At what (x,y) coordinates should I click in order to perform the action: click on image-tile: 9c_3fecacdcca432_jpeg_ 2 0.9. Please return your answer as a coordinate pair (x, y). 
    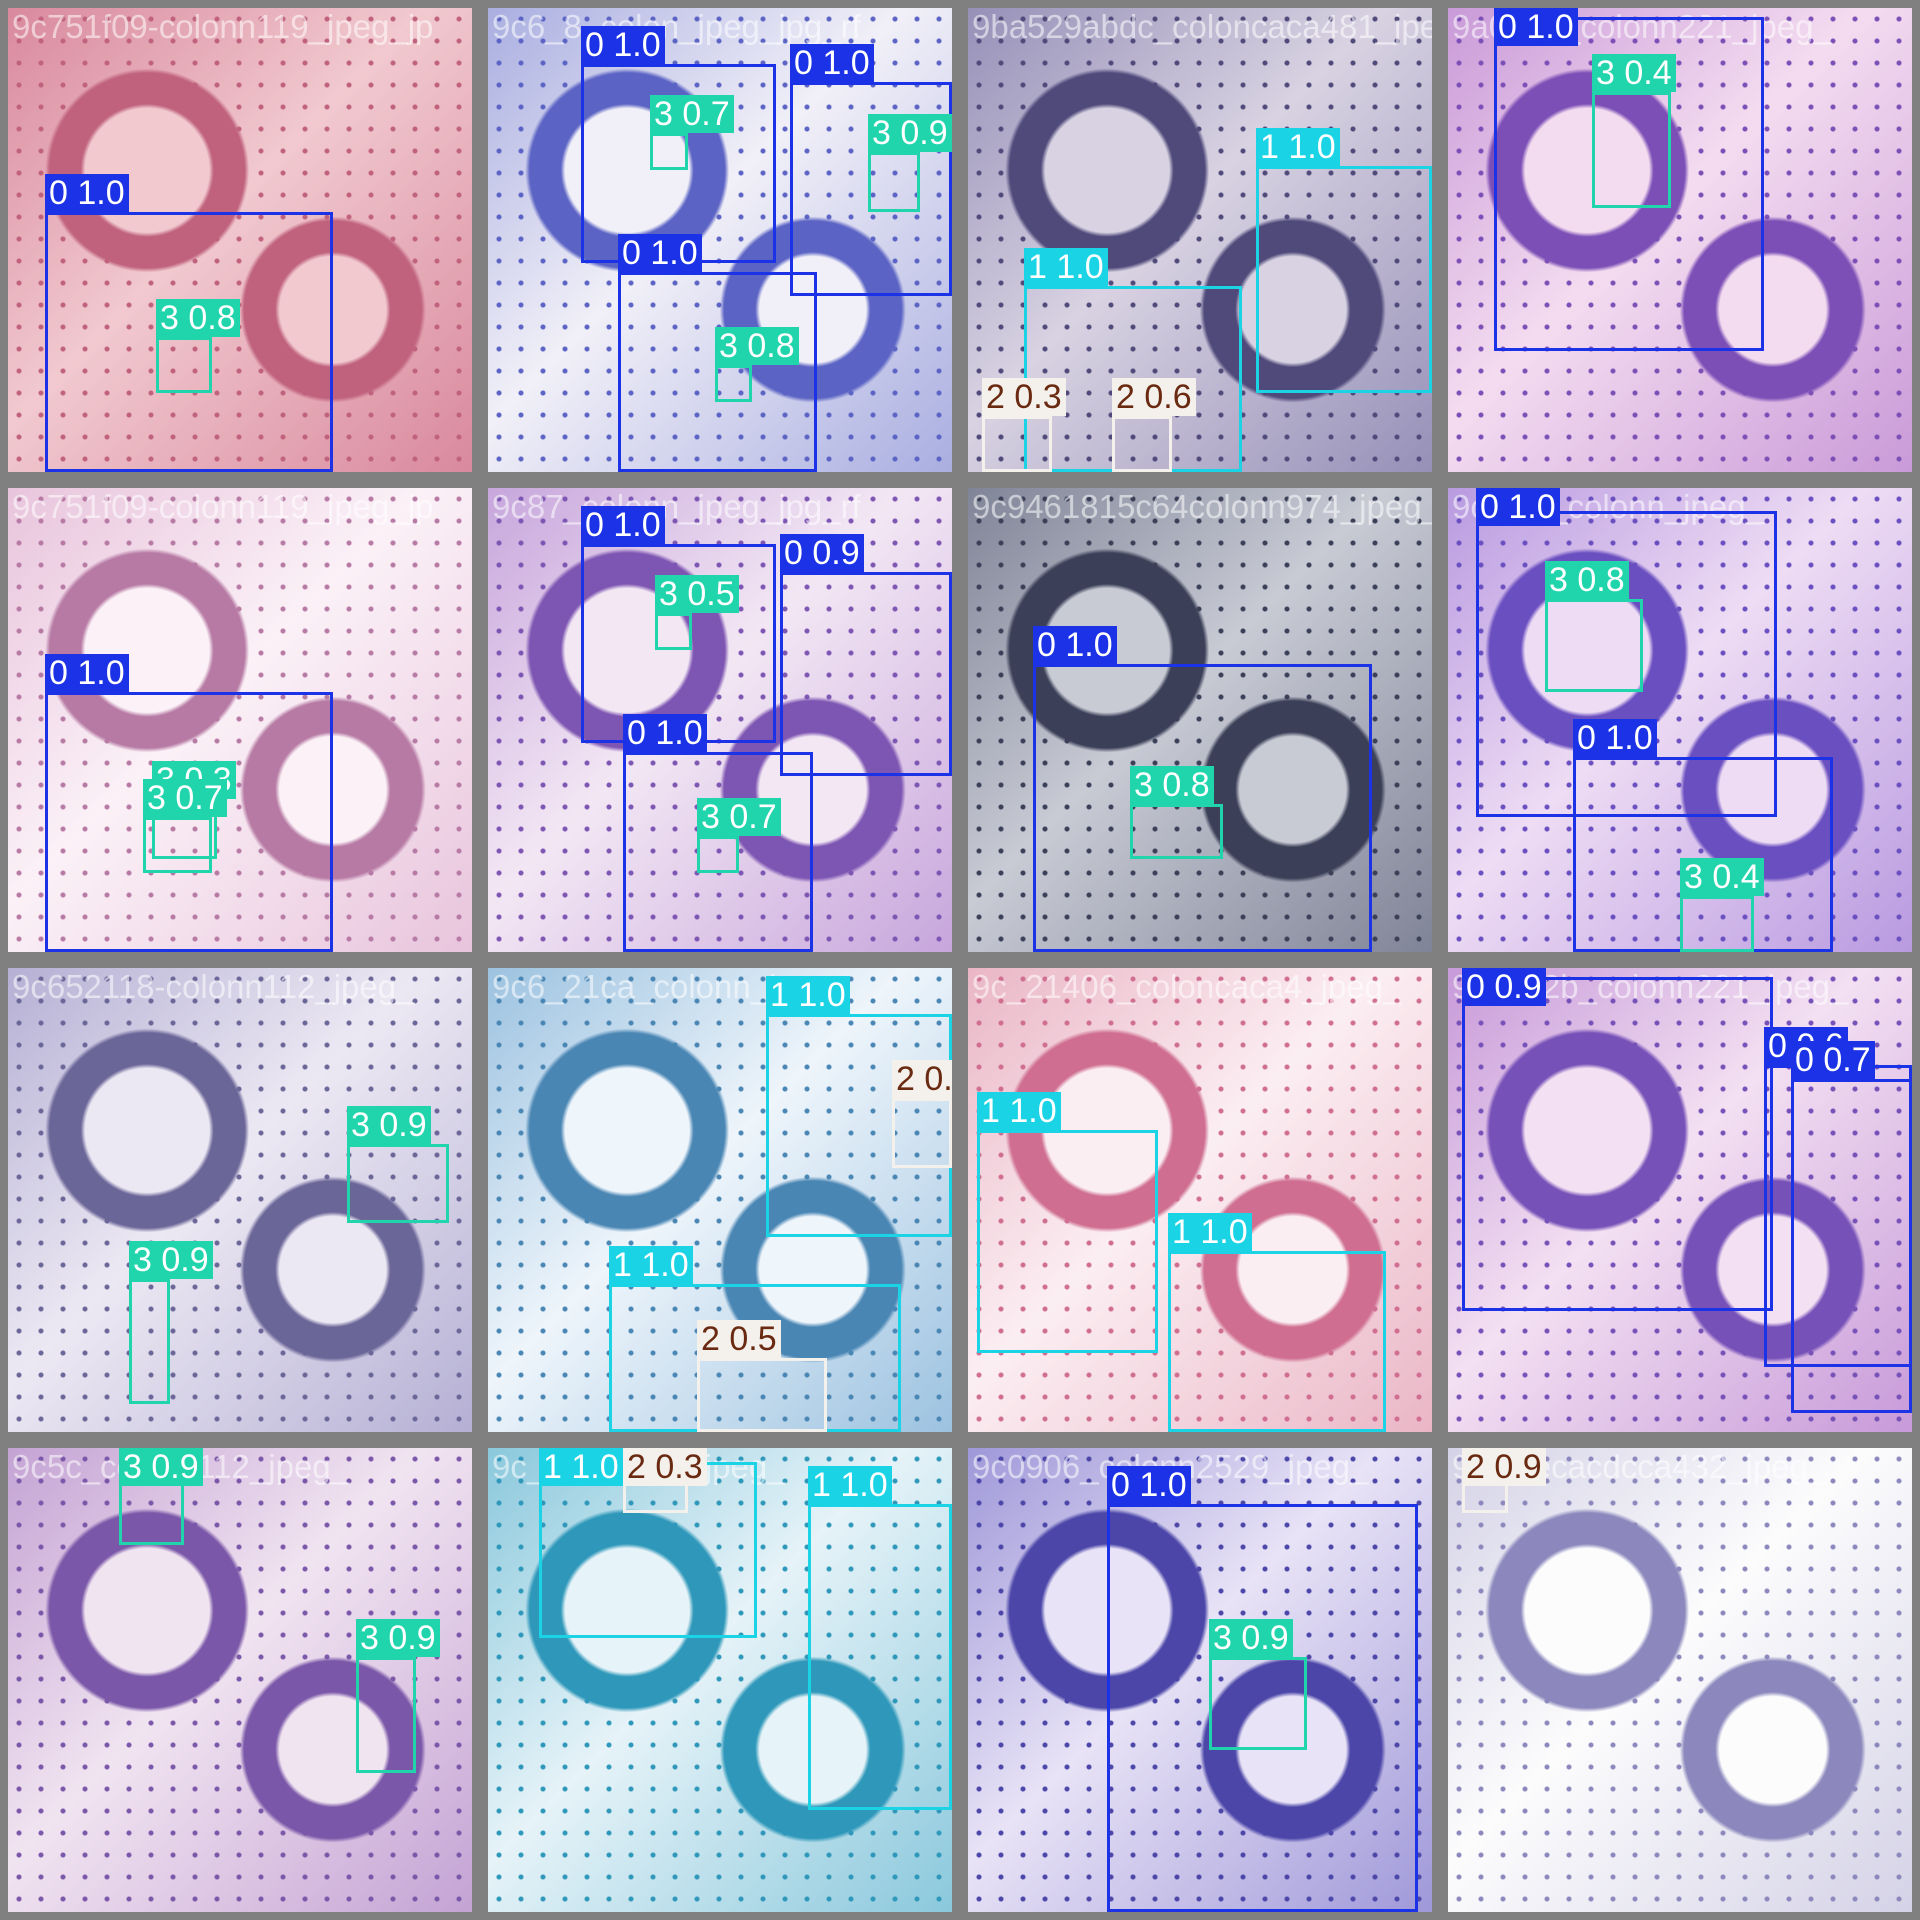
    Looking at the image, I should click on (1680, 1680).